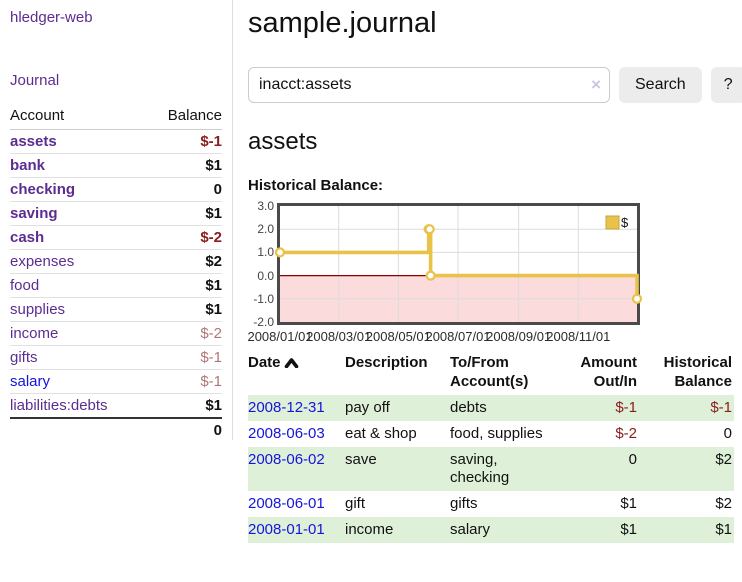 Image resolution: width=742 pixels, height=582 pixels. Describe the element at coordinates (24, 357) in the screenshot. I see `account-link: gifts` at that location.